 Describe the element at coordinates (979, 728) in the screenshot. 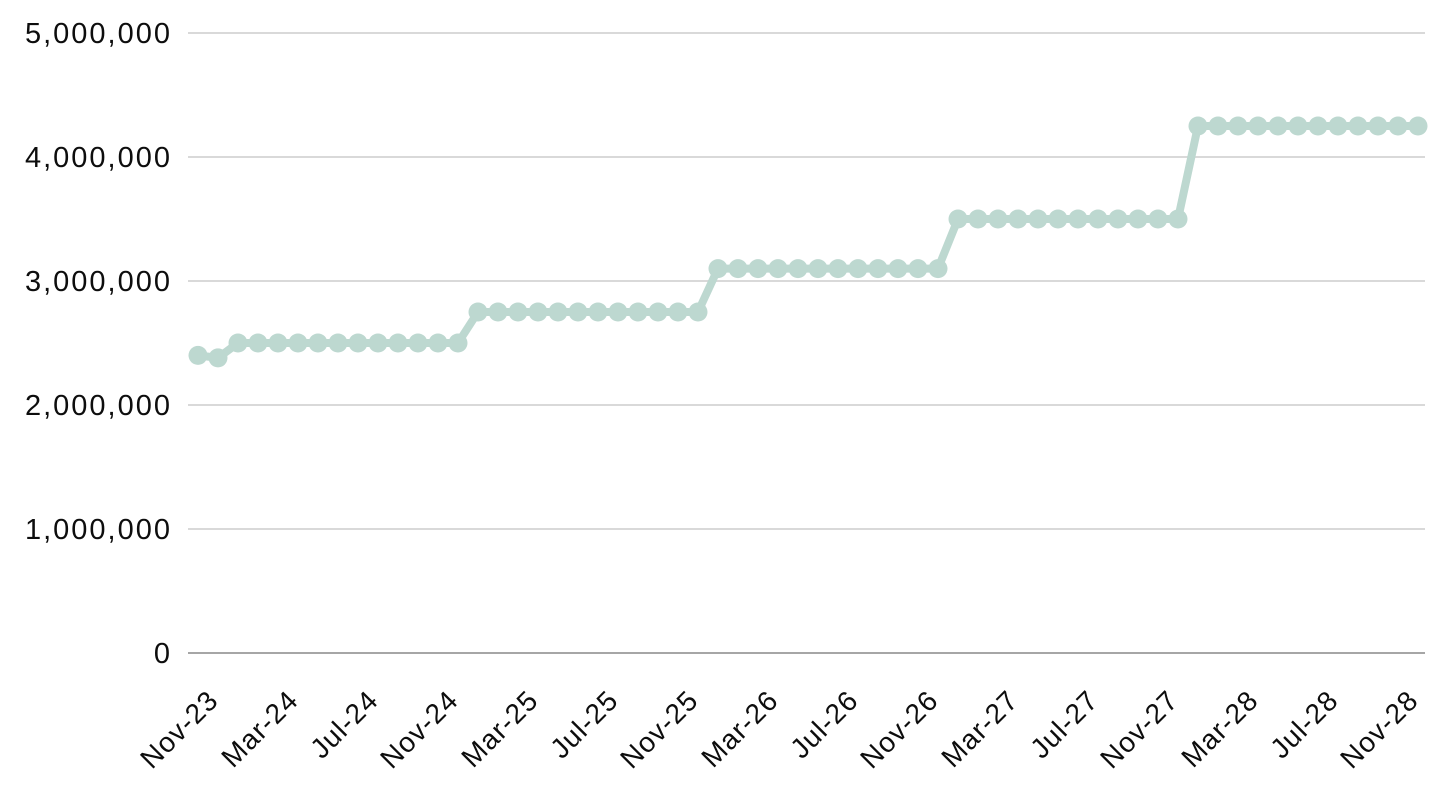

I see `x-axis-label: Mar-27` at that location.